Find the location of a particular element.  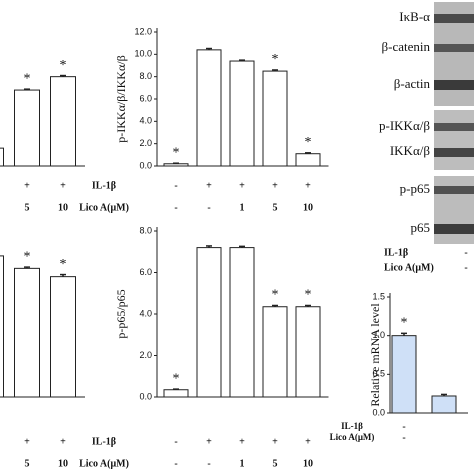

blot-label: p65 is located at coordinates (421, 227).